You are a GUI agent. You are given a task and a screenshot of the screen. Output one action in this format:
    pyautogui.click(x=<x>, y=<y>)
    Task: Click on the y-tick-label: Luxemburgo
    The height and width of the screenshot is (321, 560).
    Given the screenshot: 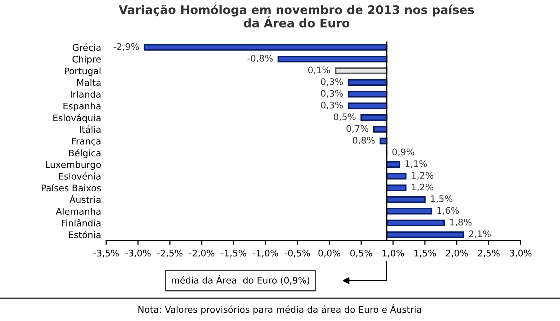 What is the action you would take?
    pyautogui.click(x=74, y=165)
    